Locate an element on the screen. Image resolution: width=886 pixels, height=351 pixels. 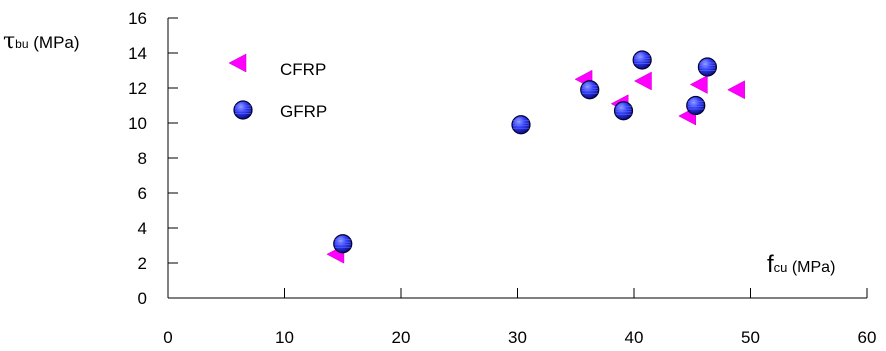
x-tick-label: 30 is located at coordinates (517, 337).